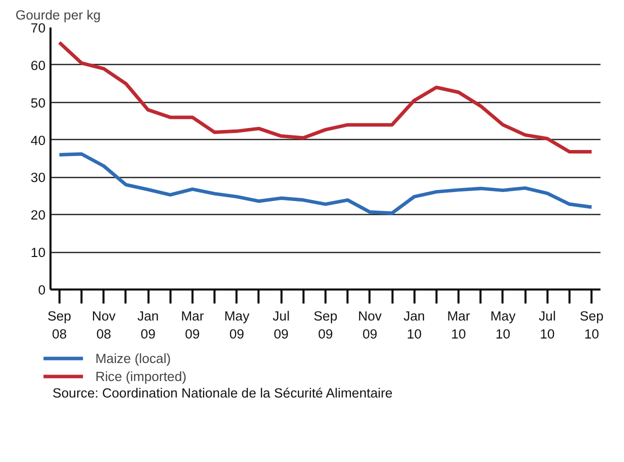 The image size is (624, 462). Describe the element at coordinates (326, 325) in the screenshot. I see `x-tick-label: Sep 09` at that location.